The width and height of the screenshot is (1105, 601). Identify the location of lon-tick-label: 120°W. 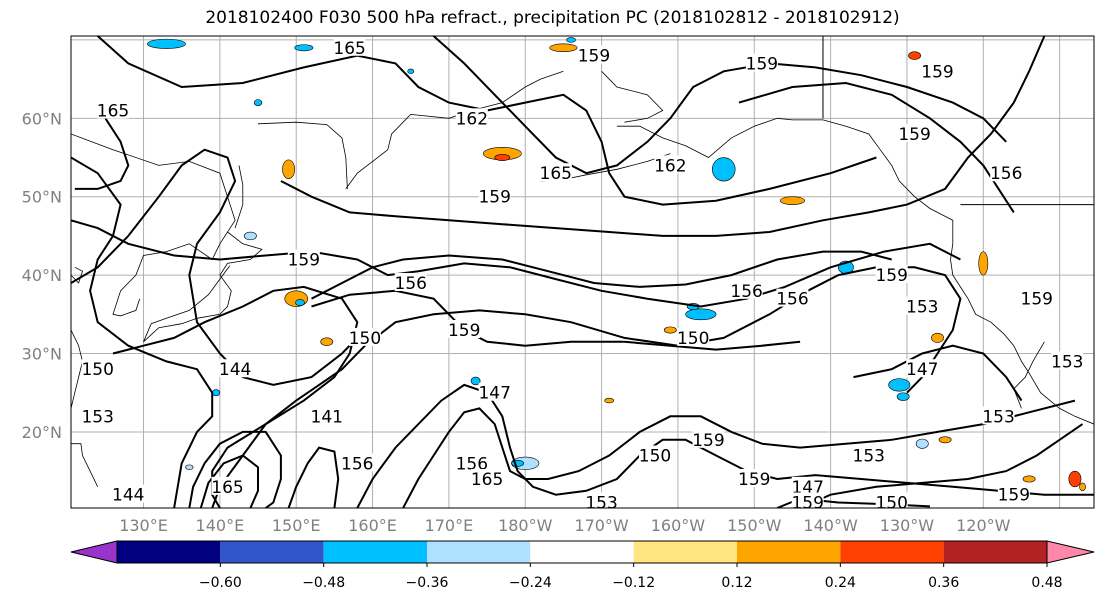
(983, 525).